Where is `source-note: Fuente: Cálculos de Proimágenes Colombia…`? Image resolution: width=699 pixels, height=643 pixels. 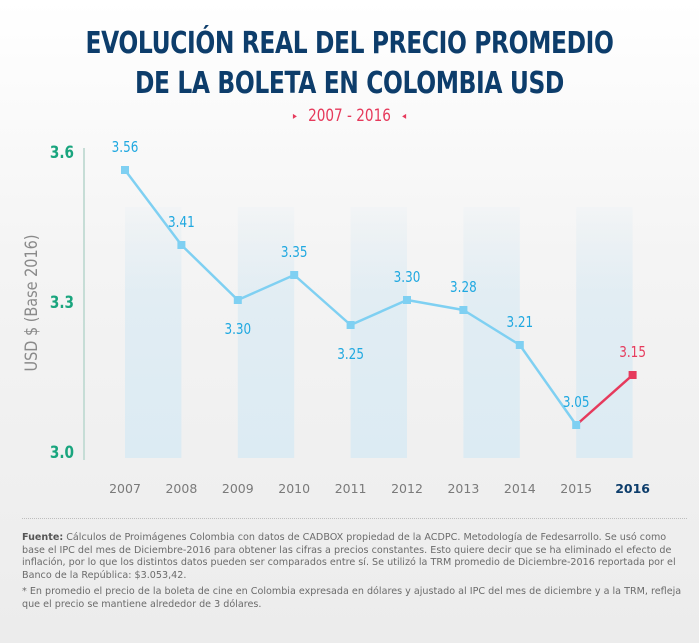
source-note: Fuente: Cálculos de Proimágenes Colombia… is located at coordinates (354, 557).